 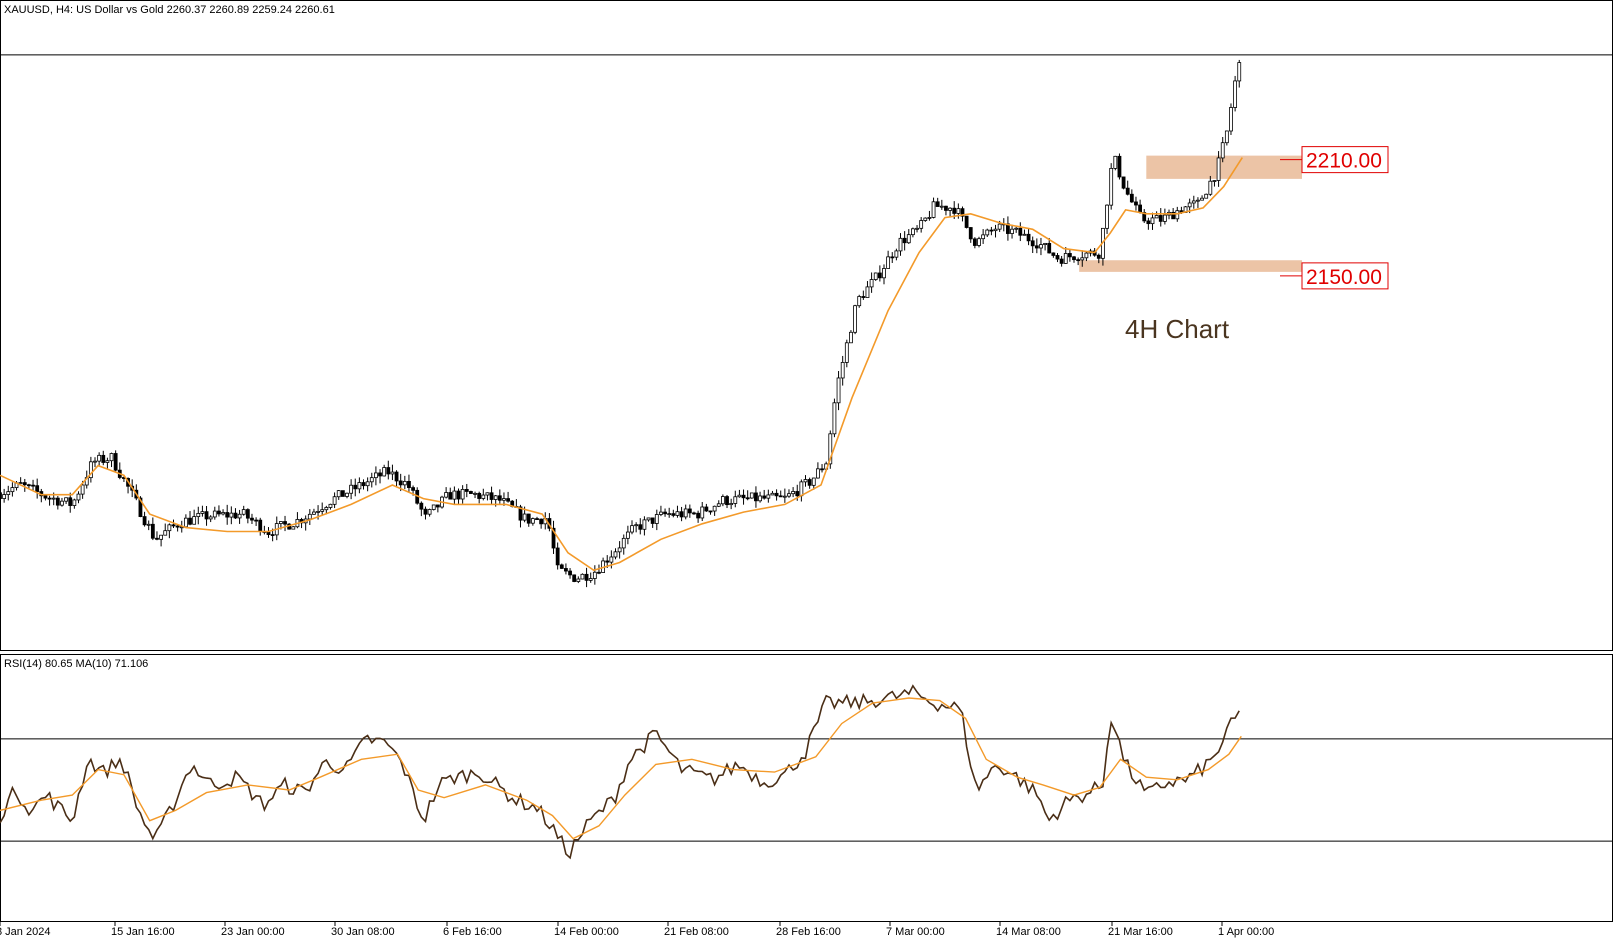 I want to click on zones-layer, so click(x=1190, y=213).